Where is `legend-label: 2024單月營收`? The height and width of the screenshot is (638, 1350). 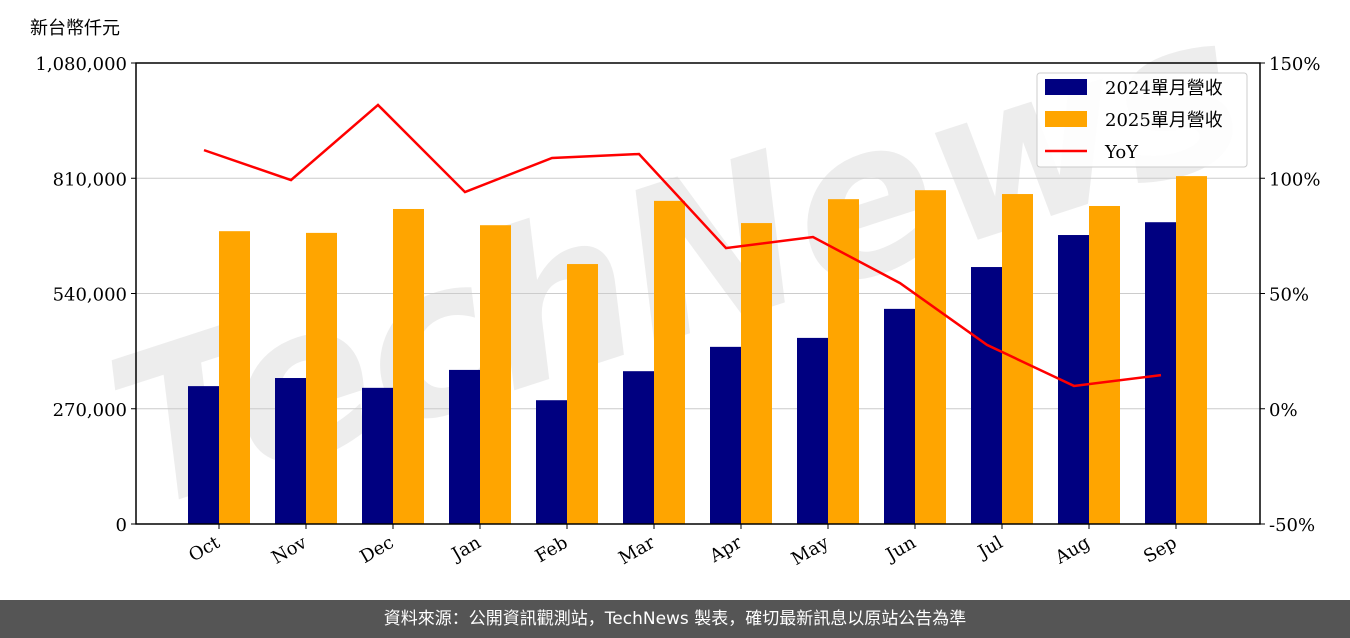
legend-label: 2024單月營收 is located at coordinates (1164, 88).